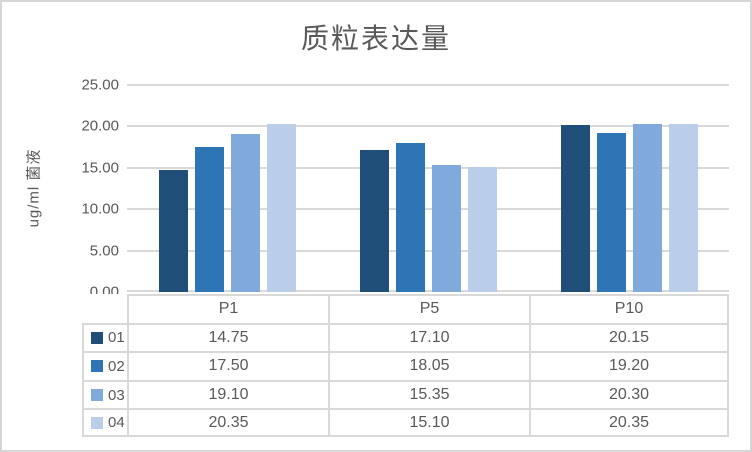 The image size is (752, 452). What do you see at coordinates (173, 230) in the screenshot?
I see `bar-series-01-P1` at bounding box center [173, 230].